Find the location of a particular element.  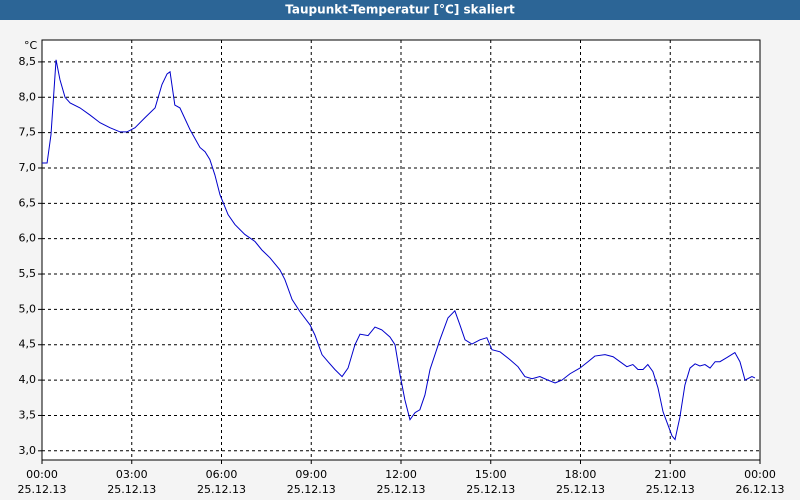

title-bar is located at coordinates (400, 10).